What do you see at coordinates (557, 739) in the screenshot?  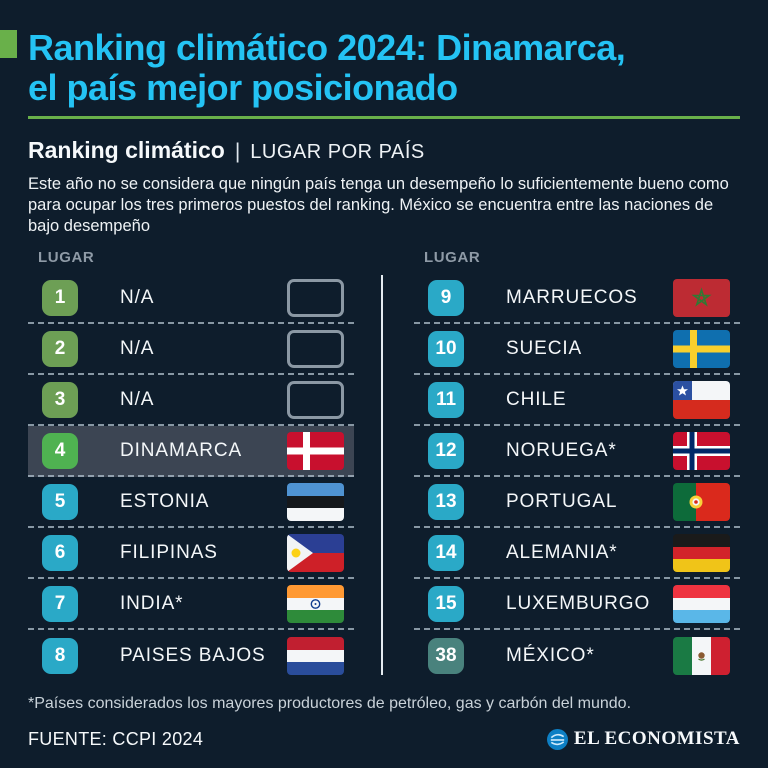 I see `el-economista-globe-icon` at bounding box center [557, 739].